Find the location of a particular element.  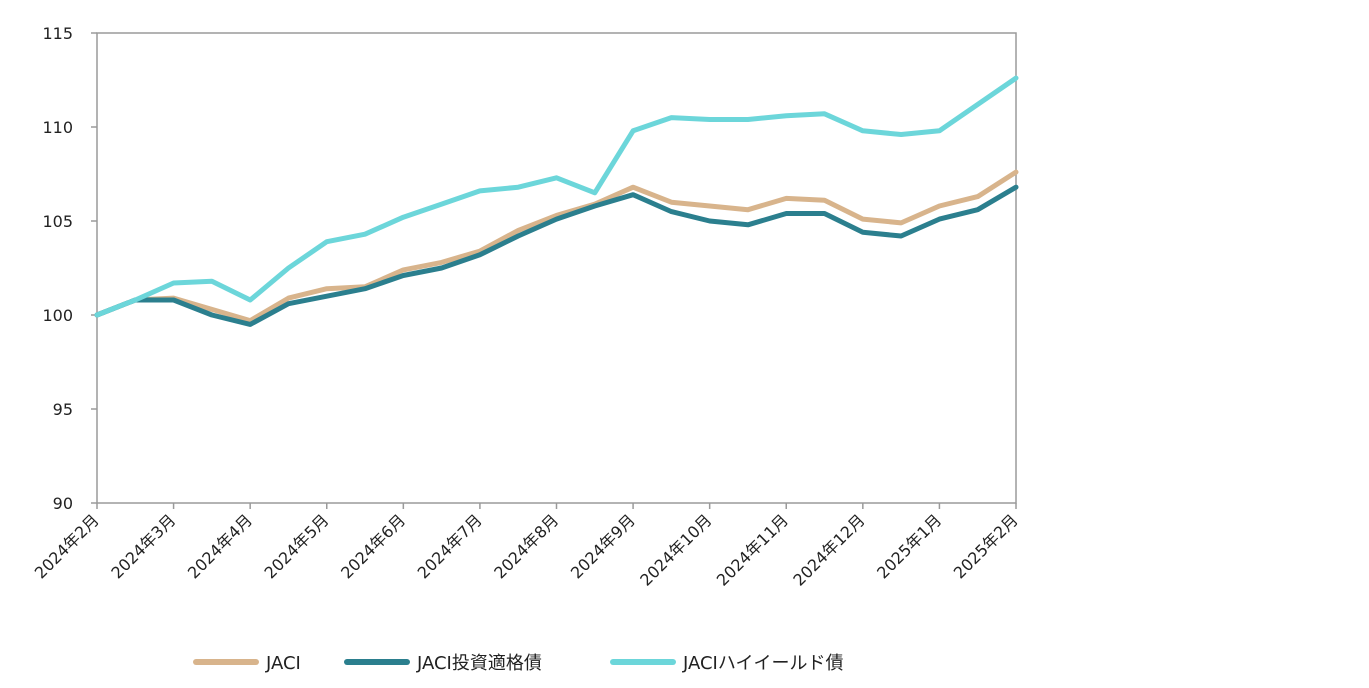

x-tick-label: 2024年8月 is located at coordinates (526, 546).